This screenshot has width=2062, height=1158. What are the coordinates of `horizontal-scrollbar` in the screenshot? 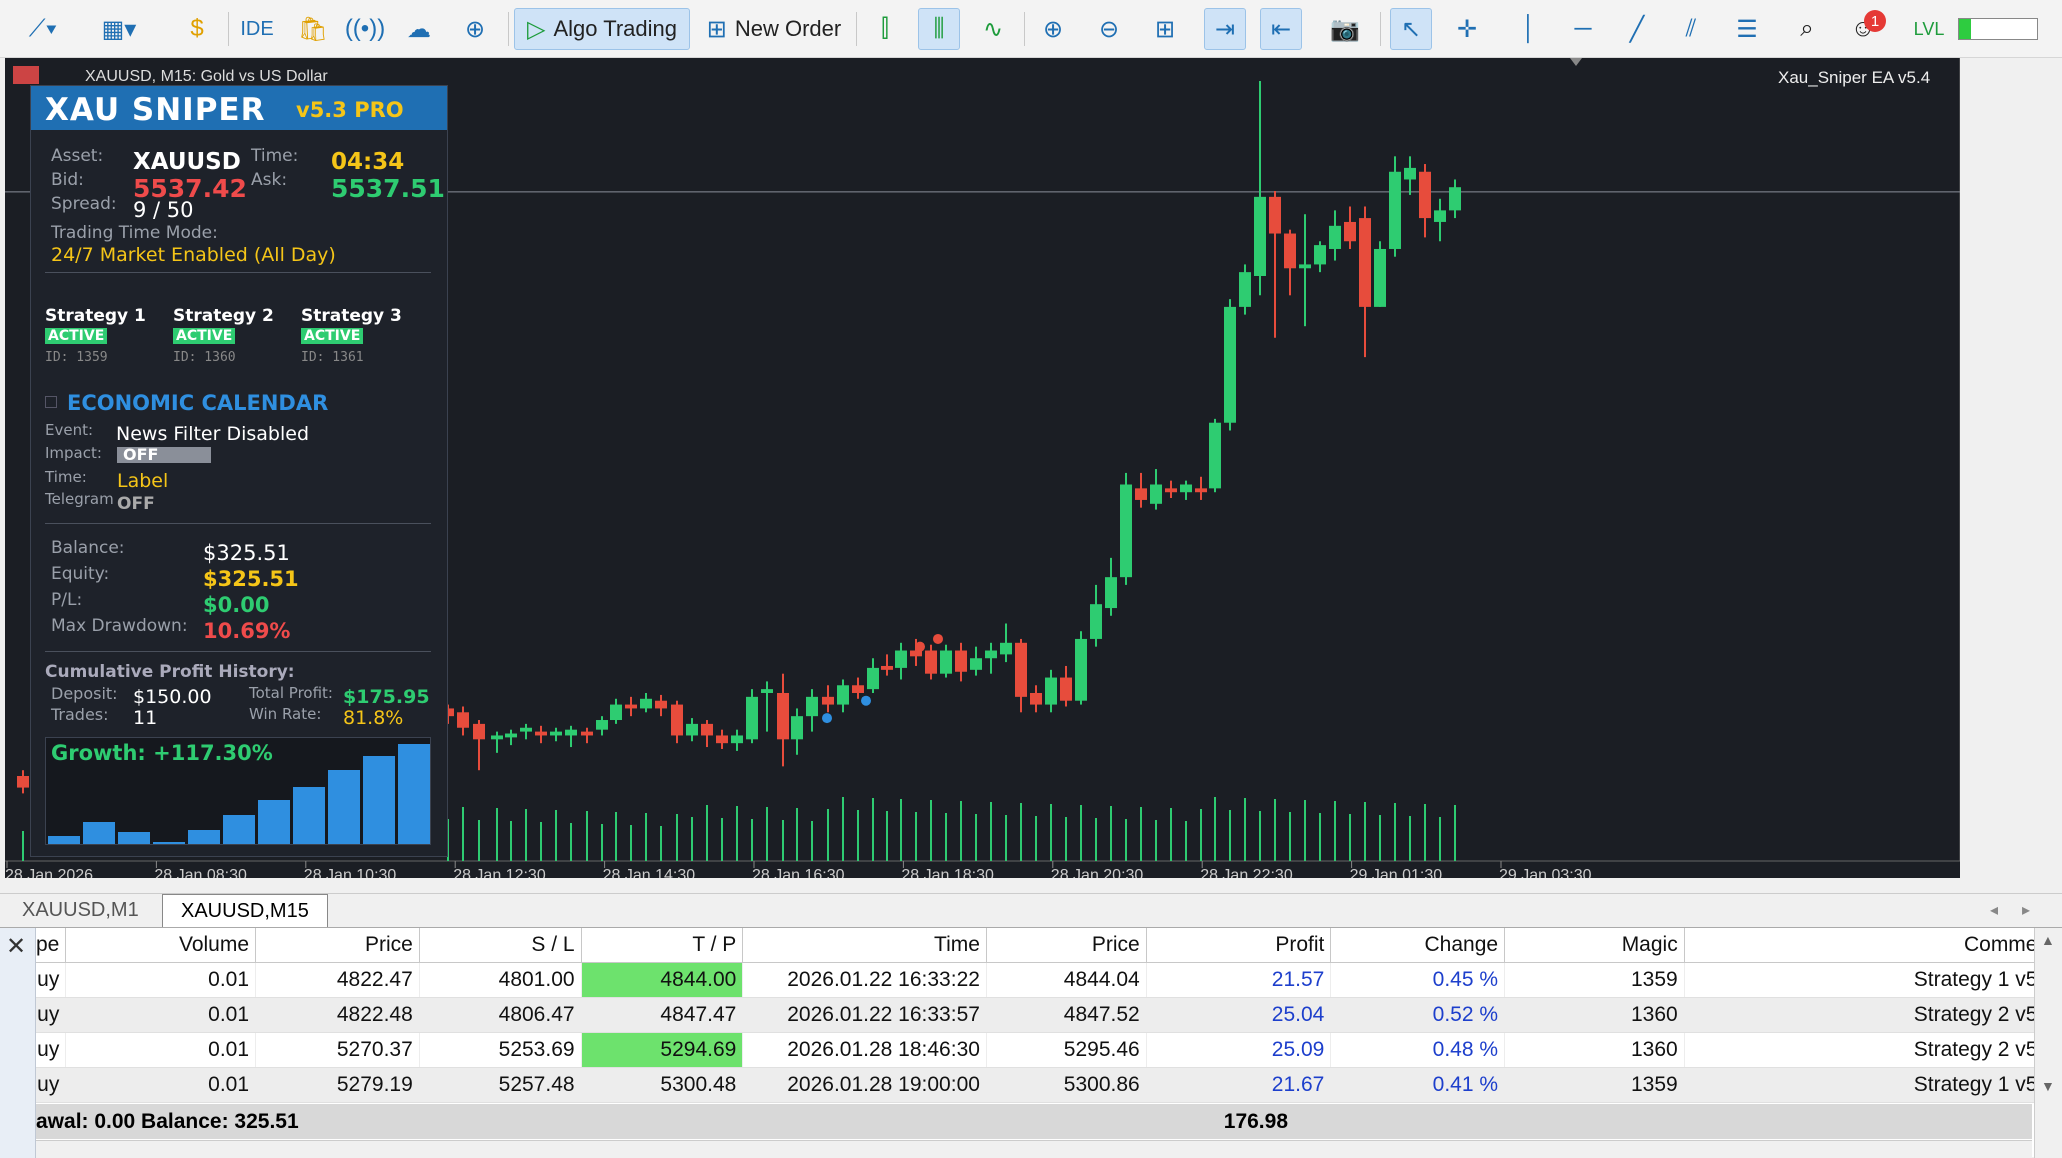 It's located at (1034, 1149).